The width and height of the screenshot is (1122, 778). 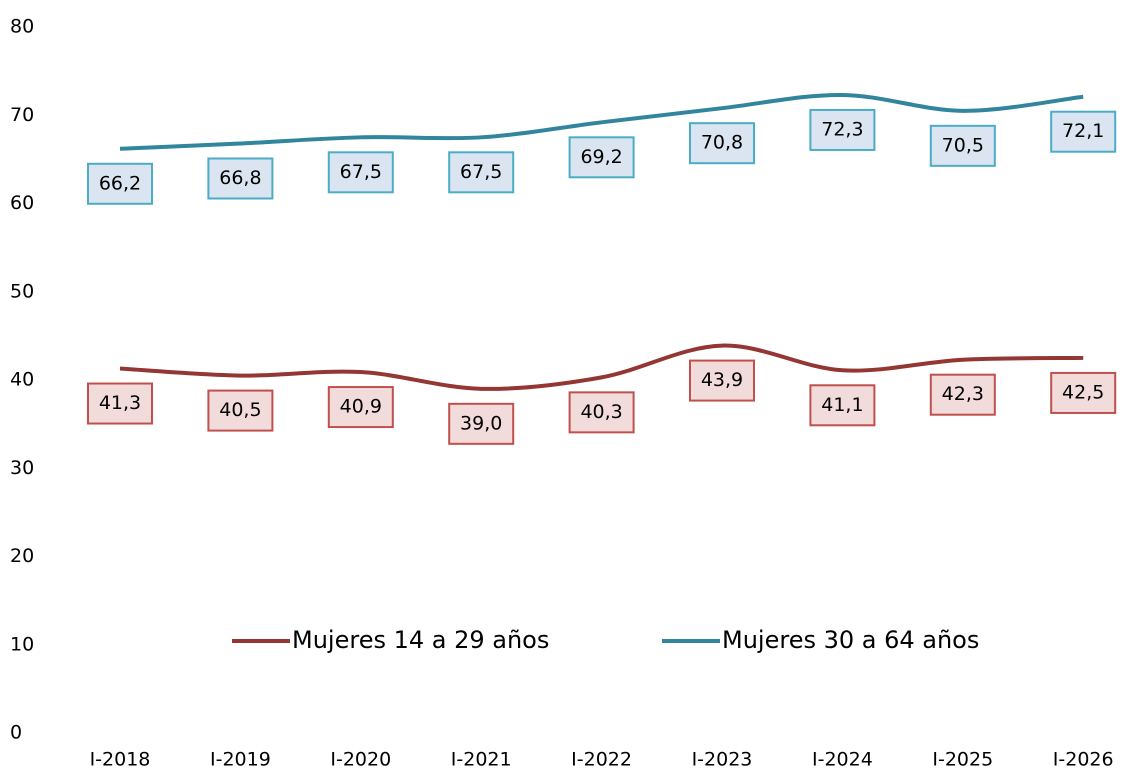 I want to click on x-tick-label: I-2021, so click(x=481, y=760).